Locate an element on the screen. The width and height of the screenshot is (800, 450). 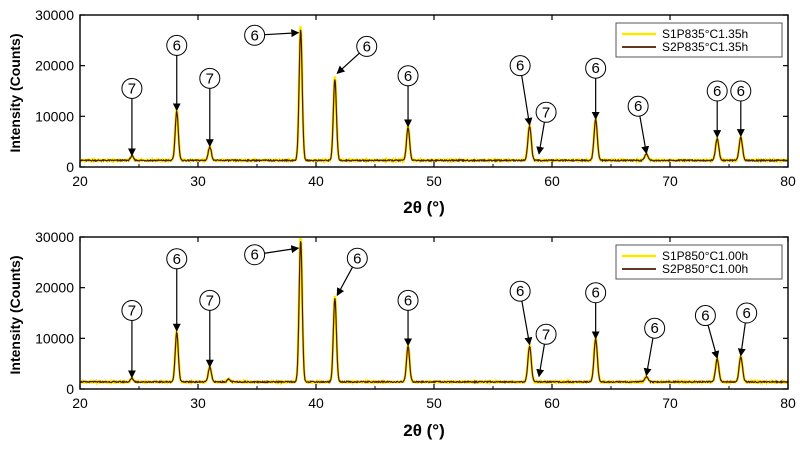
legend-label-1: S1P835°C1.35h is located at coordinates (705, 34).